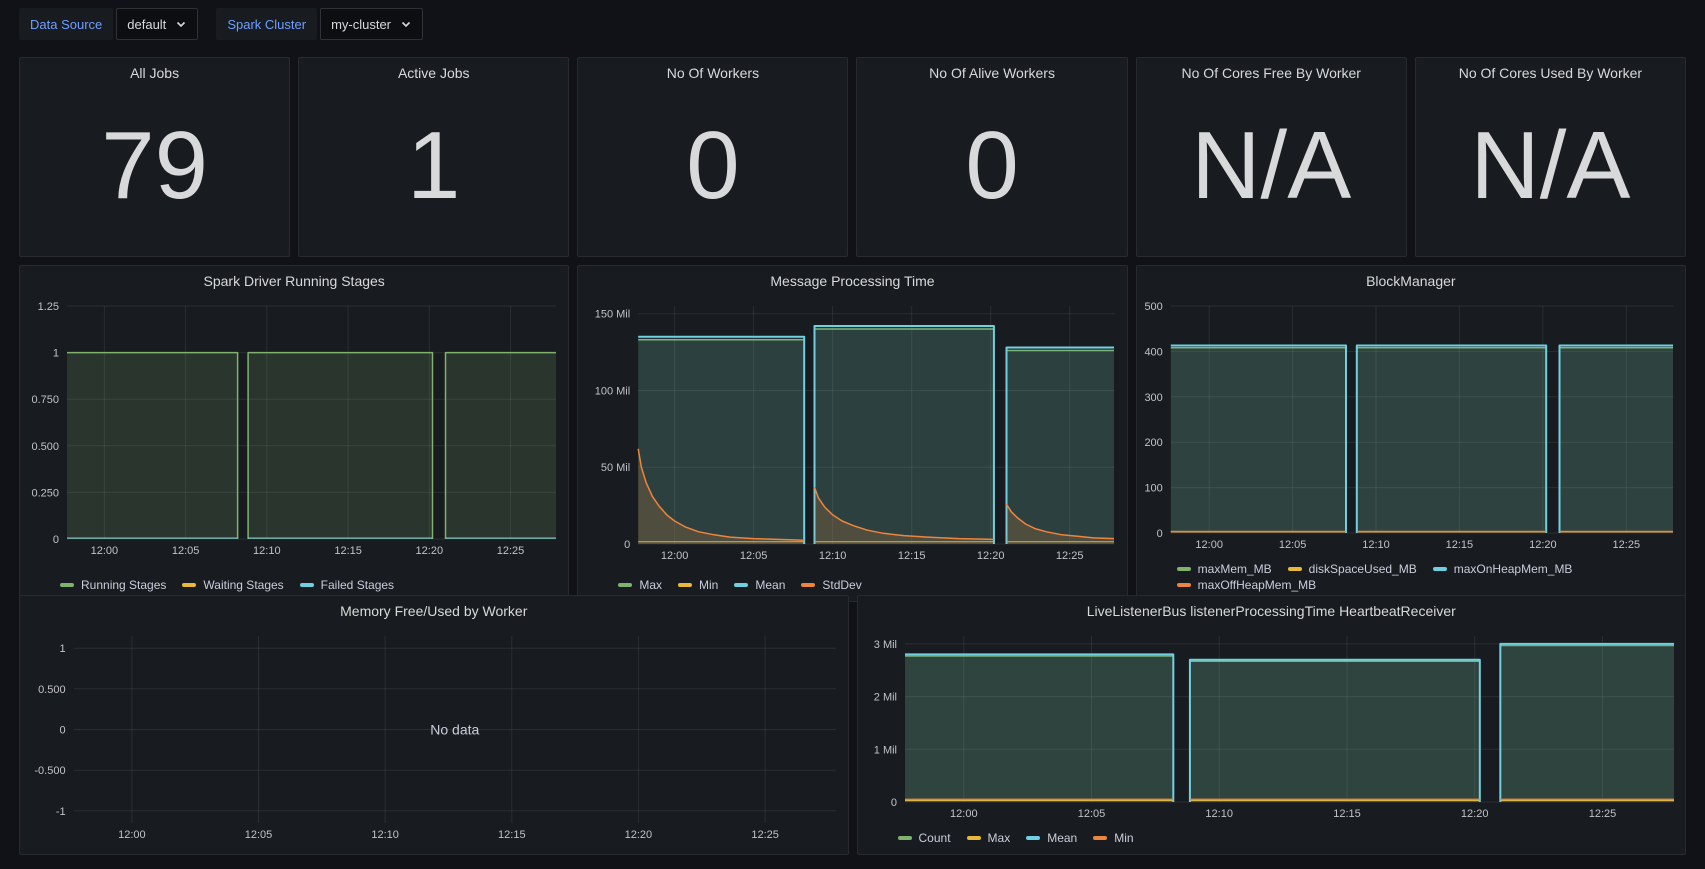 The height and width of the screenshot is (869, 1705). Describe the element at coordinates (884, 645) in the screenshot. I see `svg-text: 3 Mil` at that location.